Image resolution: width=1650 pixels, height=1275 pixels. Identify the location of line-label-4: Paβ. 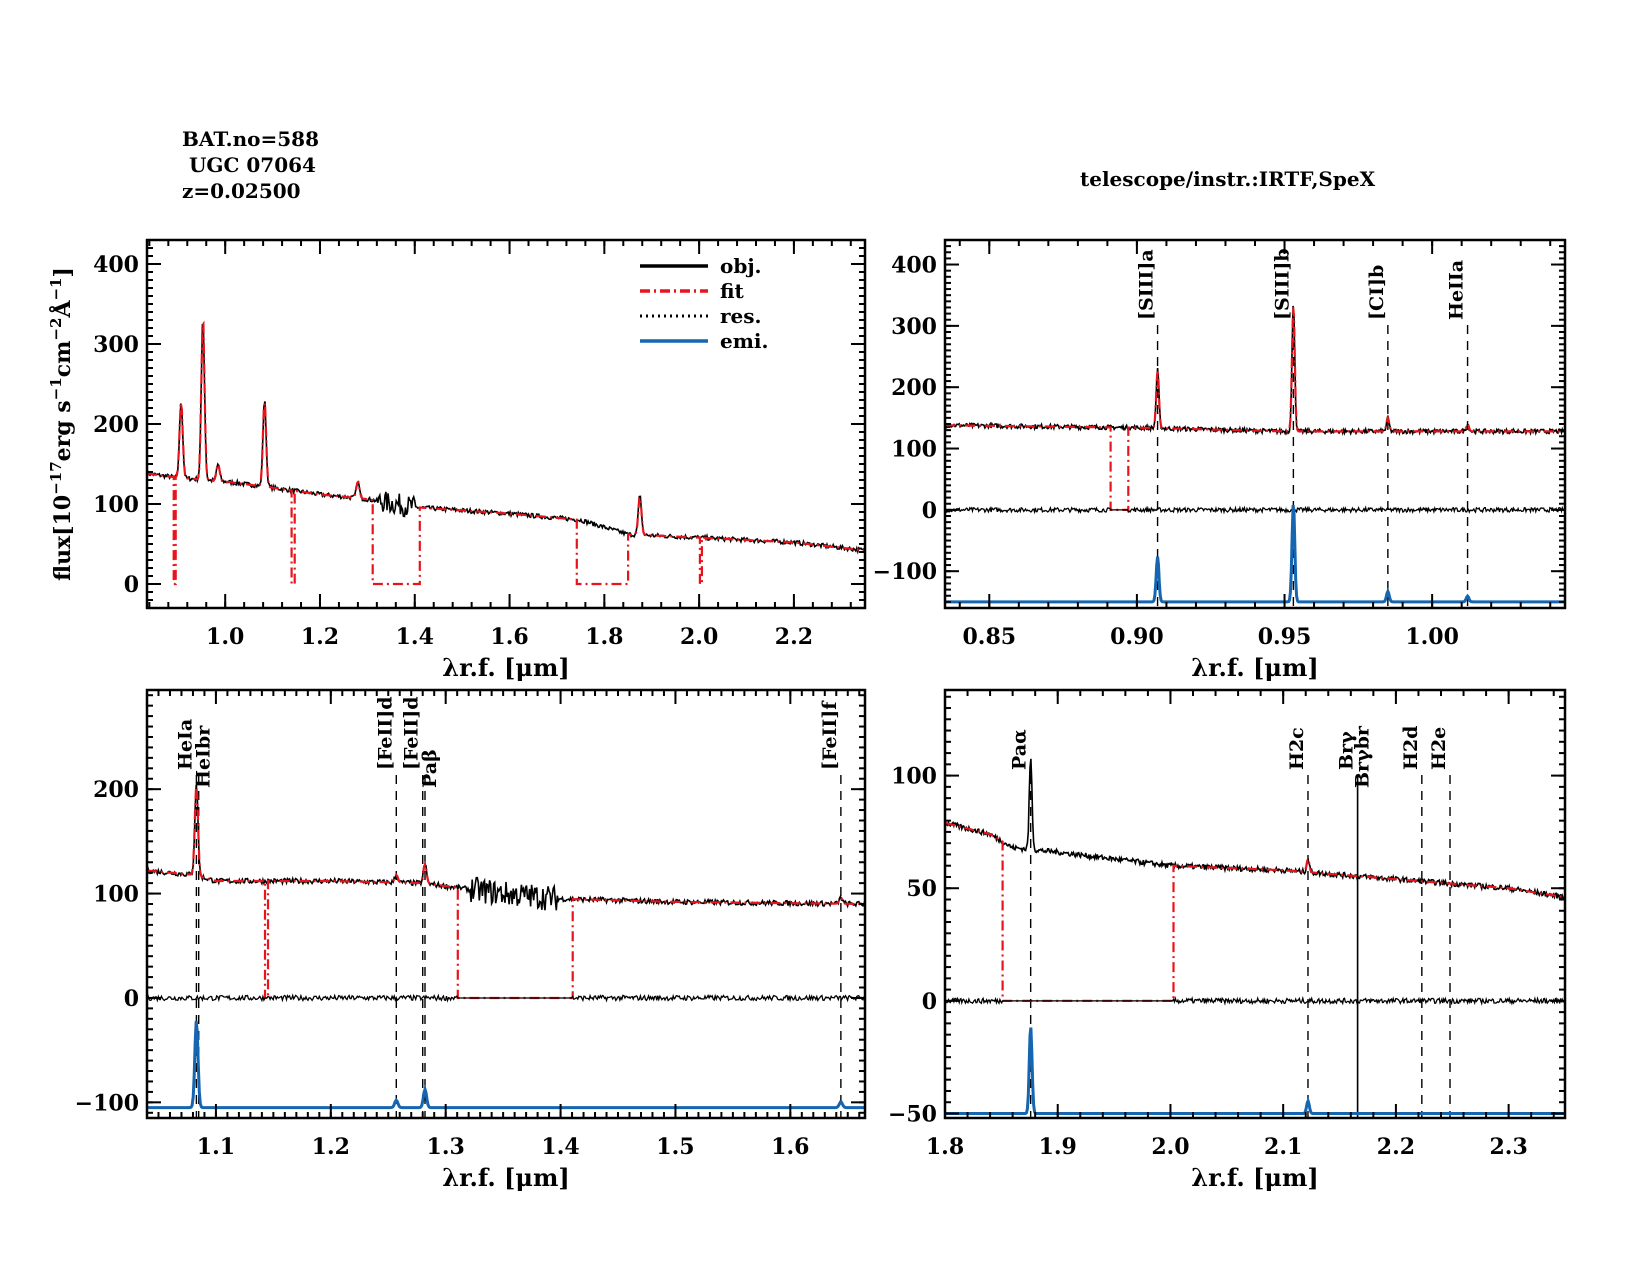
(430, 768).